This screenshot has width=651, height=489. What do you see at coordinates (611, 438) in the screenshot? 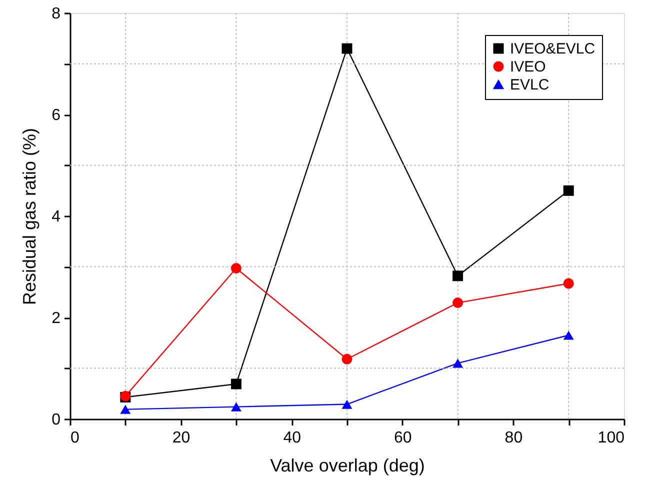
I see `x-tick-label: 100` at bounding box center [611, 438].